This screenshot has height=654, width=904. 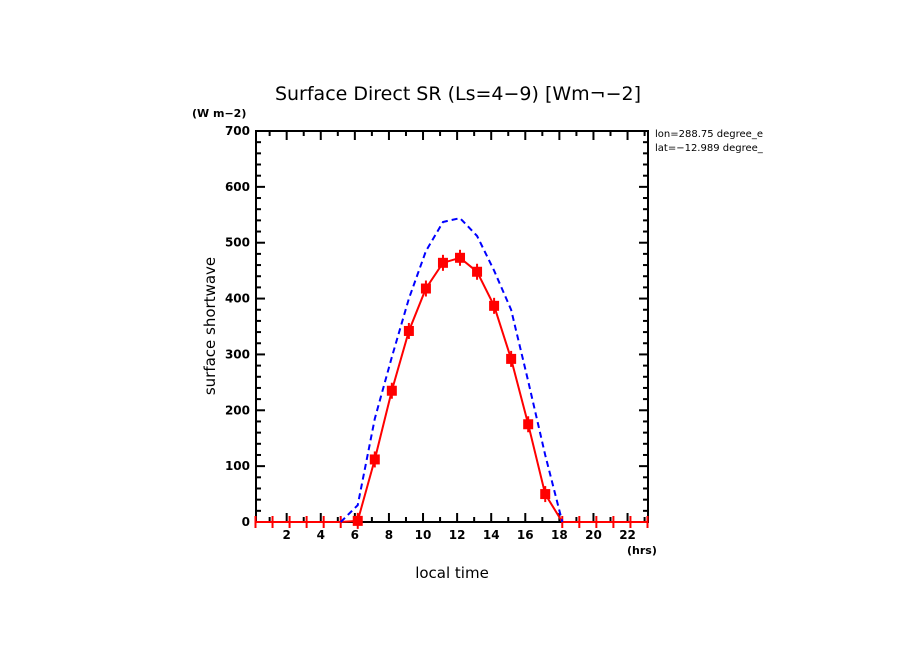 What do you see at coordinates (389, 535) in the screenshot?
I see `x-tick-label: 8` at bounding box center [389, 535].